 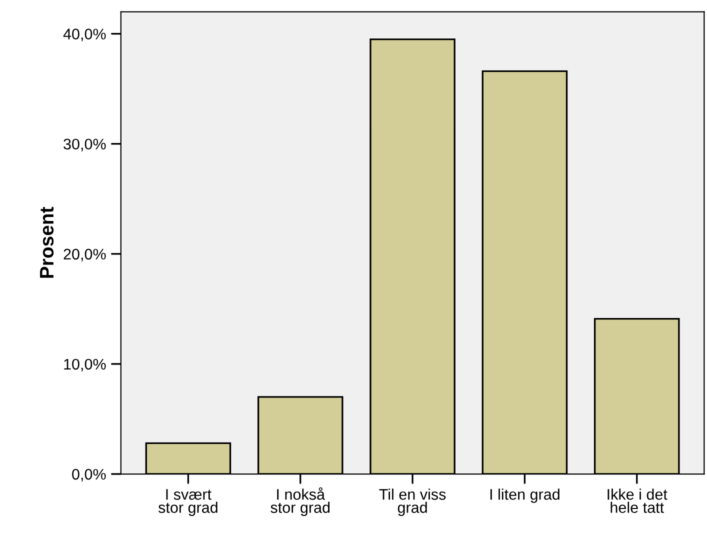 I want to click on x-tick-label: Til en viss grad, so click(x=412, y=502).